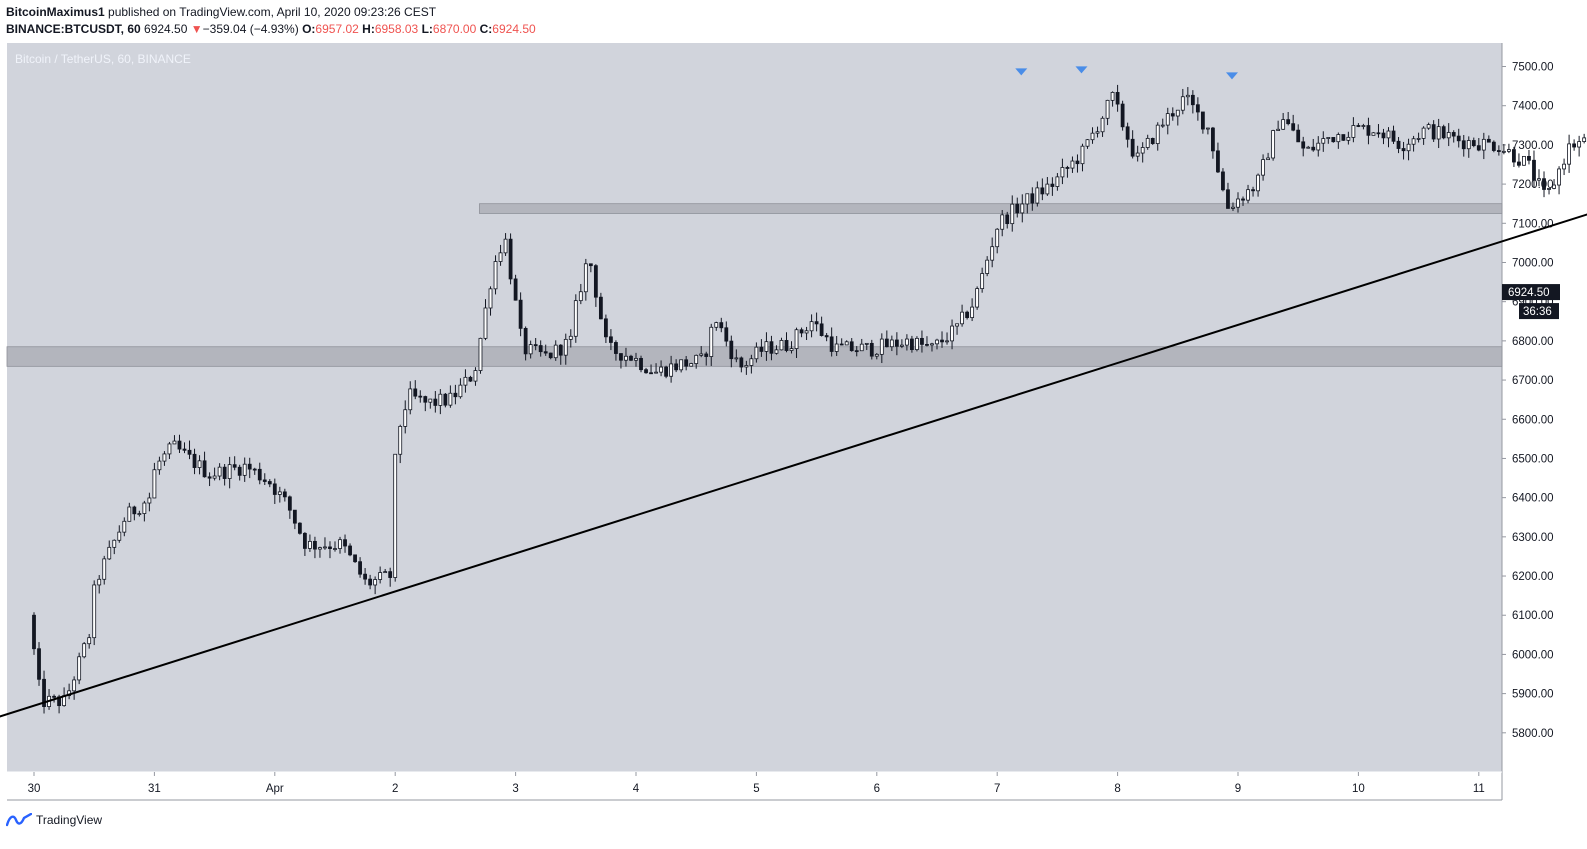  Describe the element at coordinates (636, 789) in the screenshot. I see `x-tick-label: 4` at that location.